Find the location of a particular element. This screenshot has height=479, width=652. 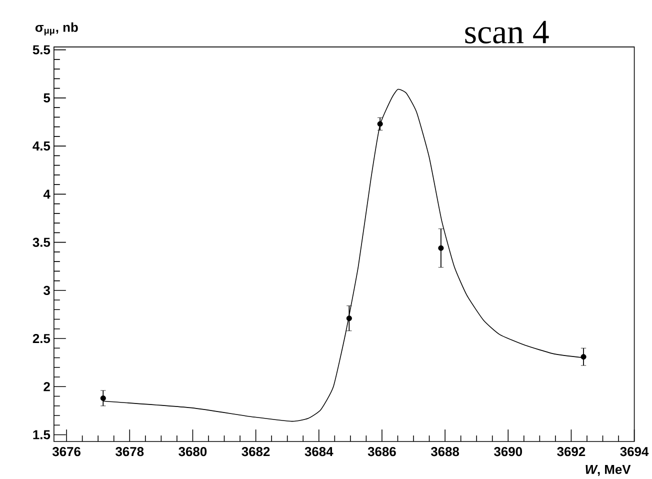

y-tick-label: 3 is located at coordinates (47, 290).